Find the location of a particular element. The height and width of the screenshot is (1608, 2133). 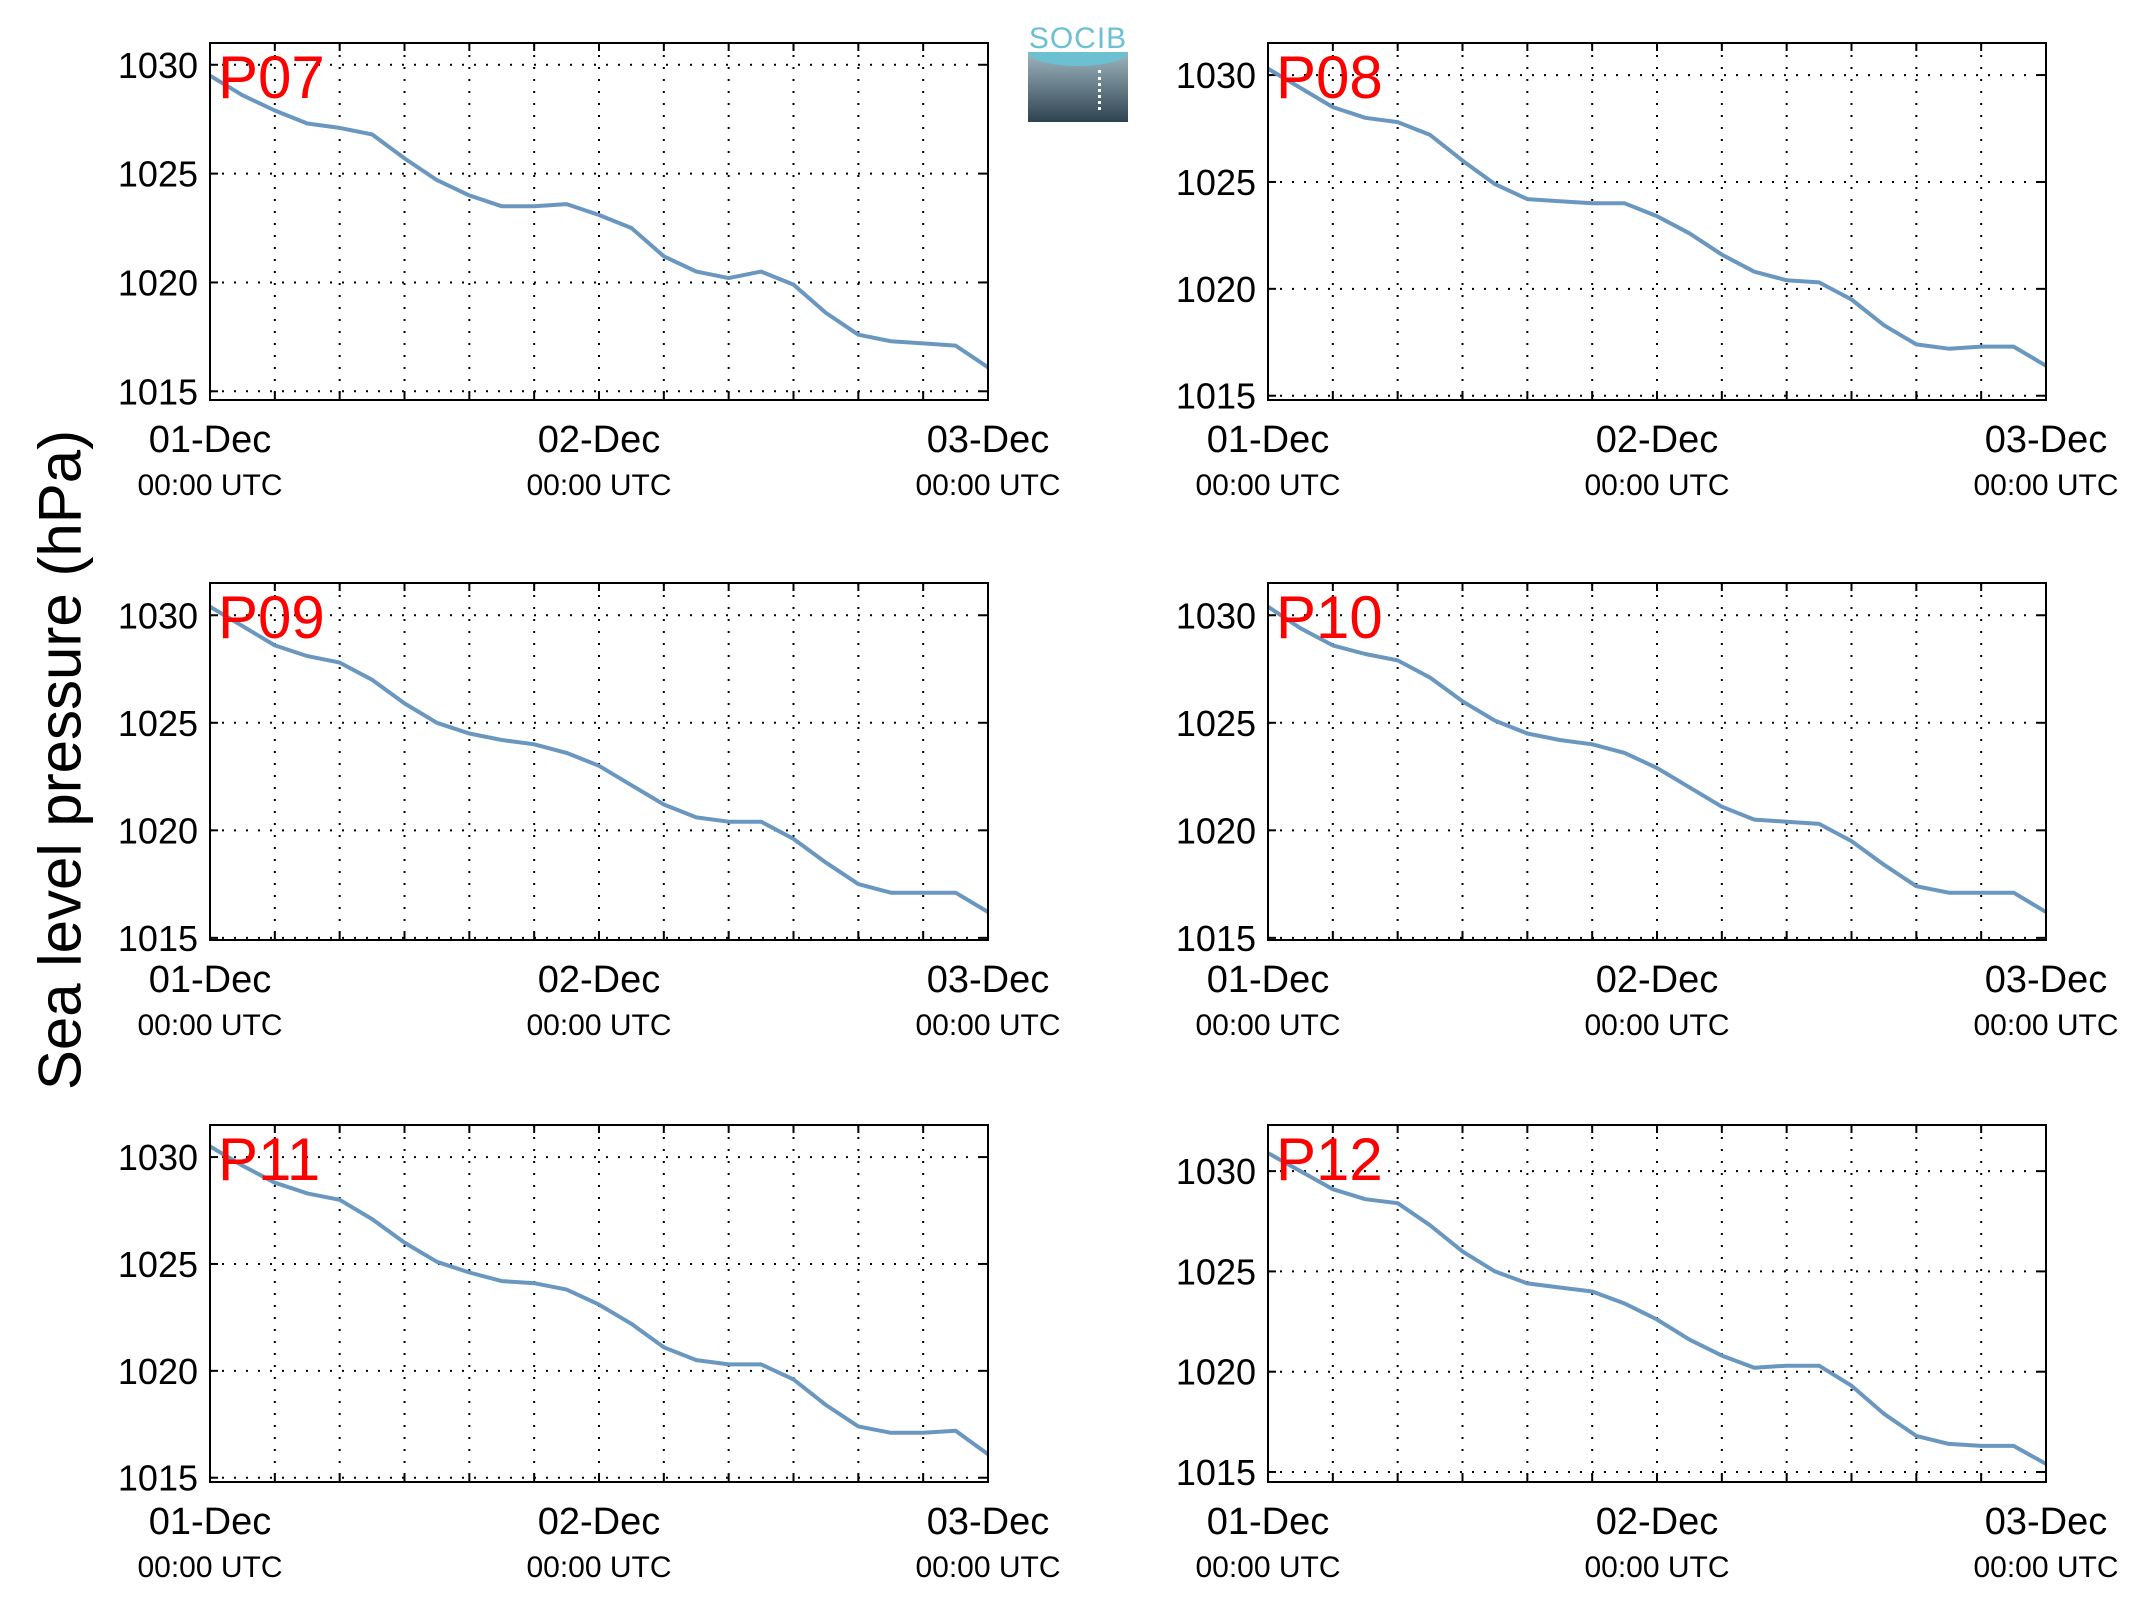

logo-text: SOCIB is located at coordinates (1078, 38).